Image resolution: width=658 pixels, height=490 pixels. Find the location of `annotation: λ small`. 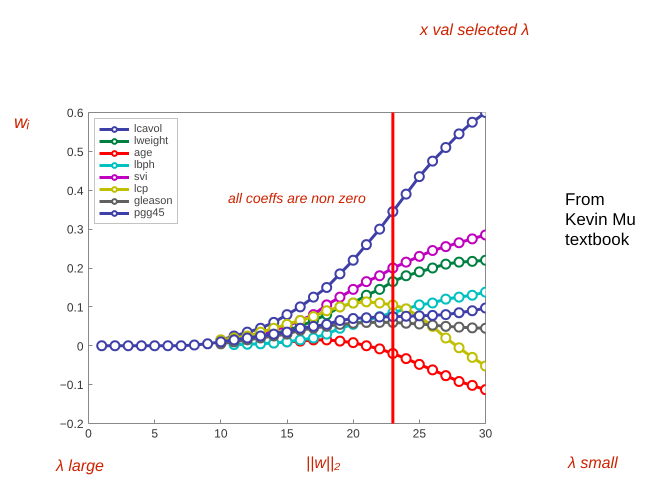

annotation: λ small is located at coordinates (593, 464).